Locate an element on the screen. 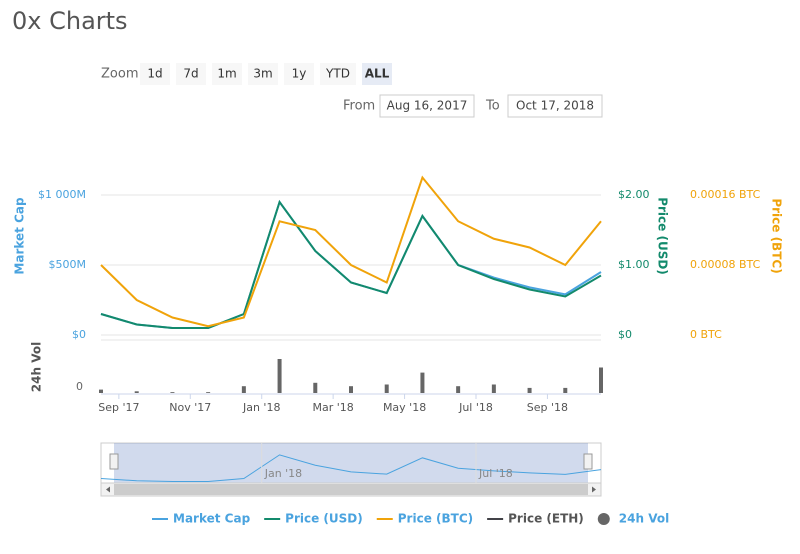 Image resolution: width=800 pixels, height=554 pixels. legend-item: Market Cap is located at coordinates (212, 519).